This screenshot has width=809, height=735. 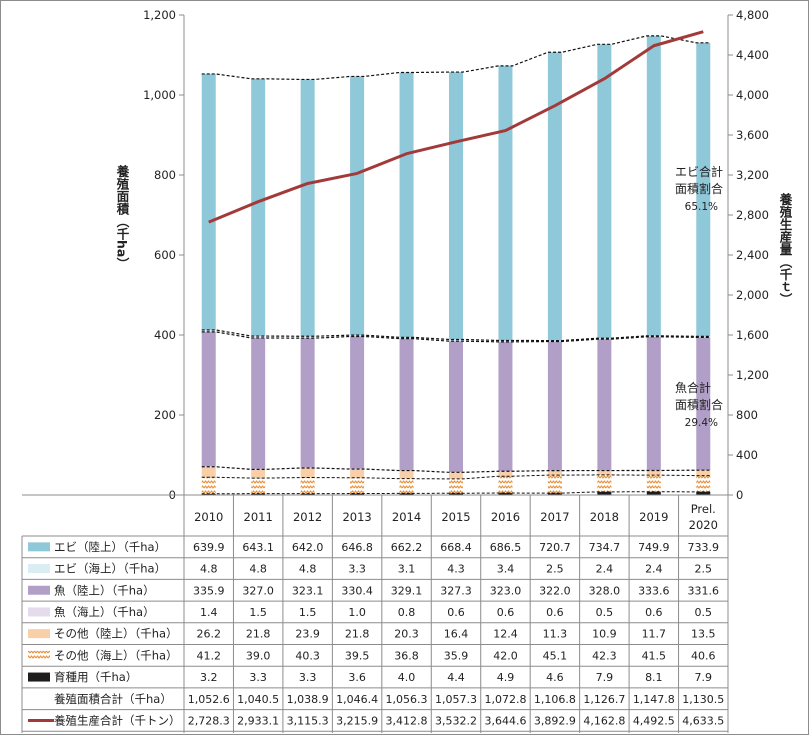 I want to click on left-axis-title: 養殖面積（千ha）, so click(x=122, y=217).